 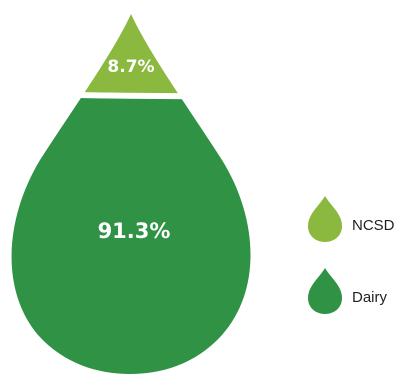 What do you see at coordinates (373, 225) in the screenshot?
I see `legend-label-ncsd: NCSD` at bounding box center [373, 225].